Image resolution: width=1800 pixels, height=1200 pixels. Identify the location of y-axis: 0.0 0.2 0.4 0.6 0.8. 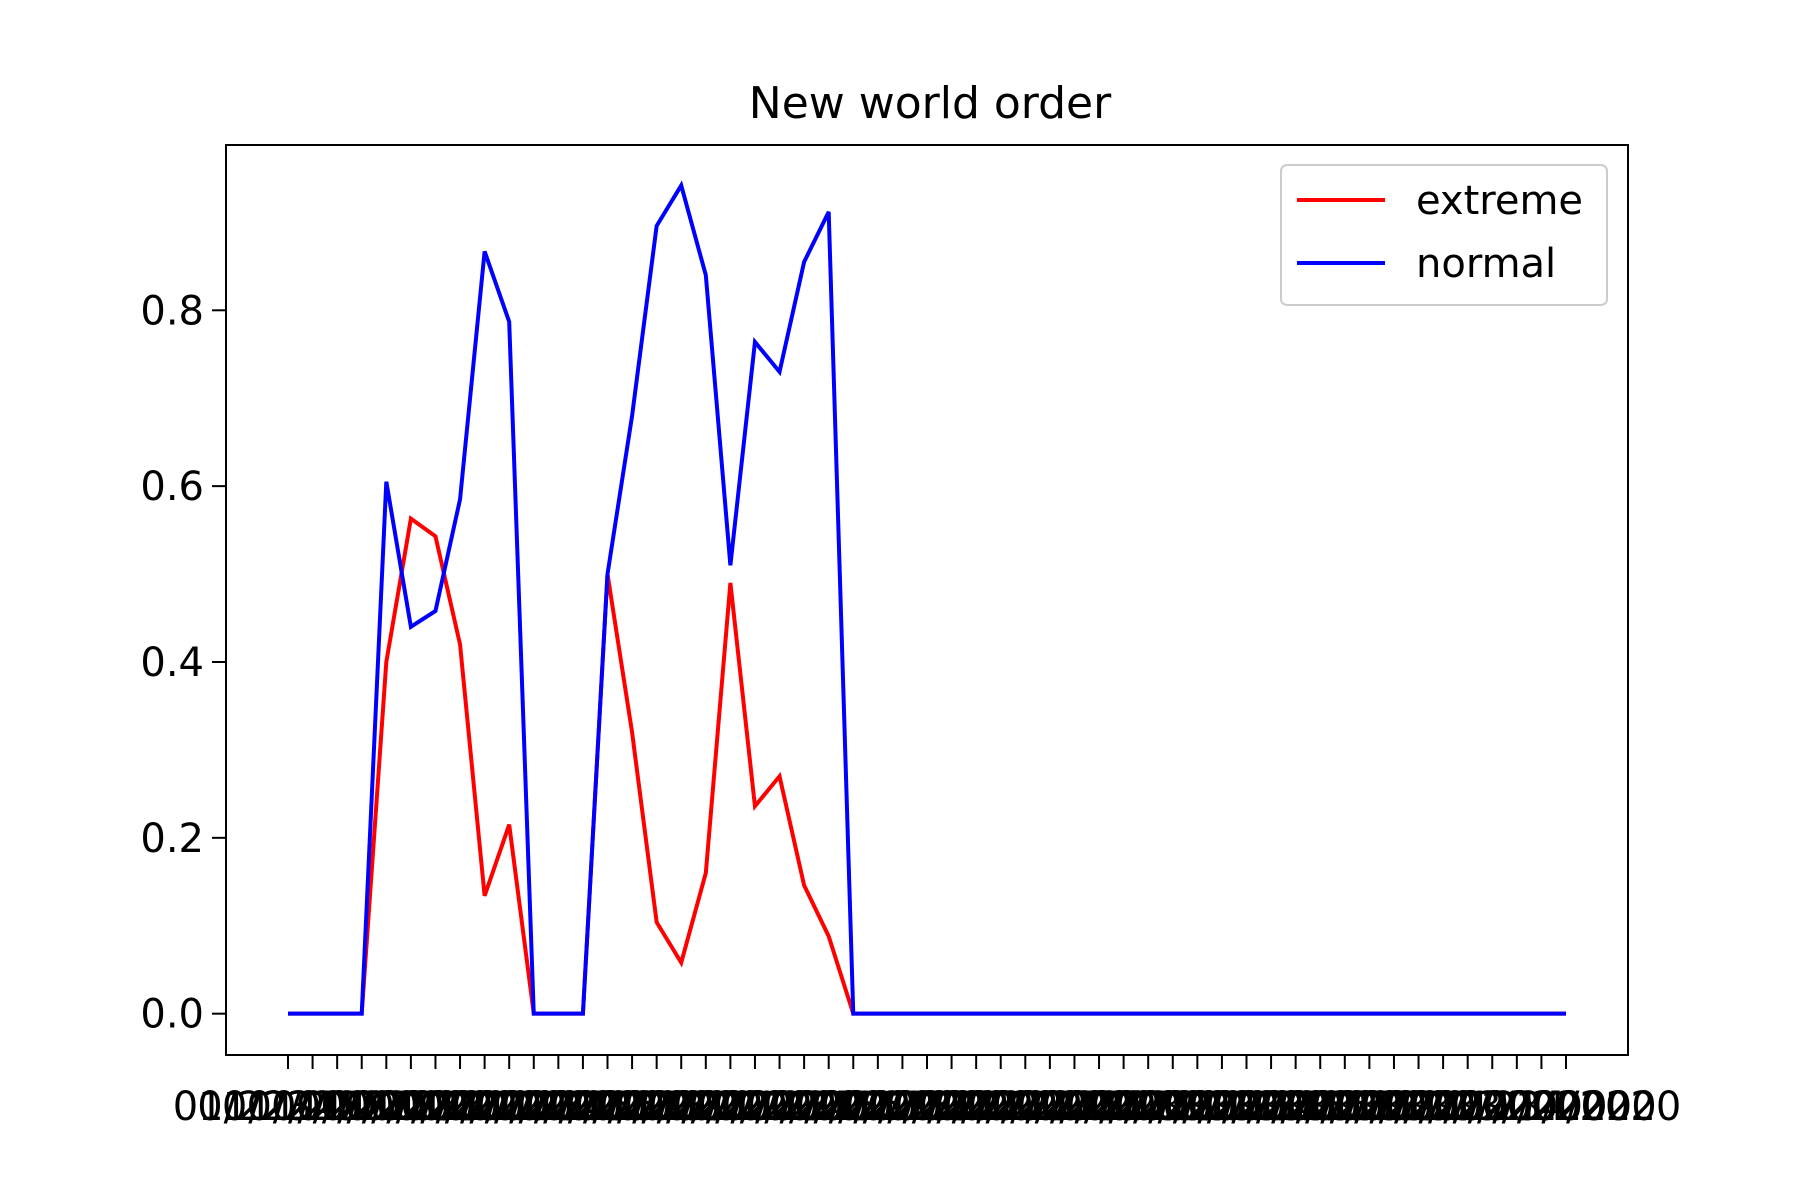
(183, 663).